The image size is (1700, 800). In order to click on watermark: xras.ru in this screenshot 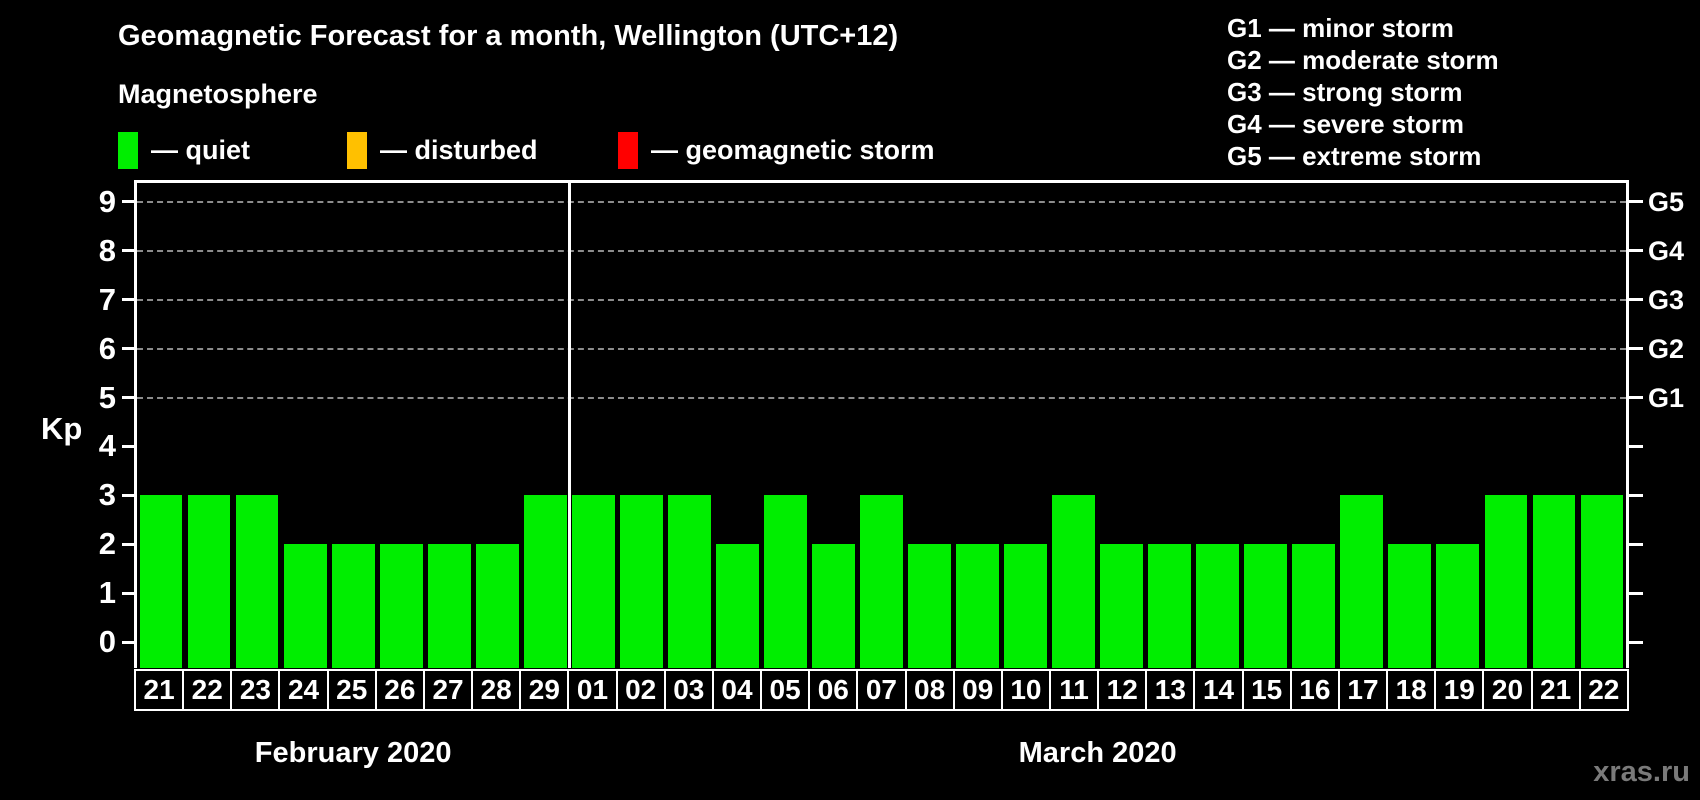, I will do `click(1641, 772)`.